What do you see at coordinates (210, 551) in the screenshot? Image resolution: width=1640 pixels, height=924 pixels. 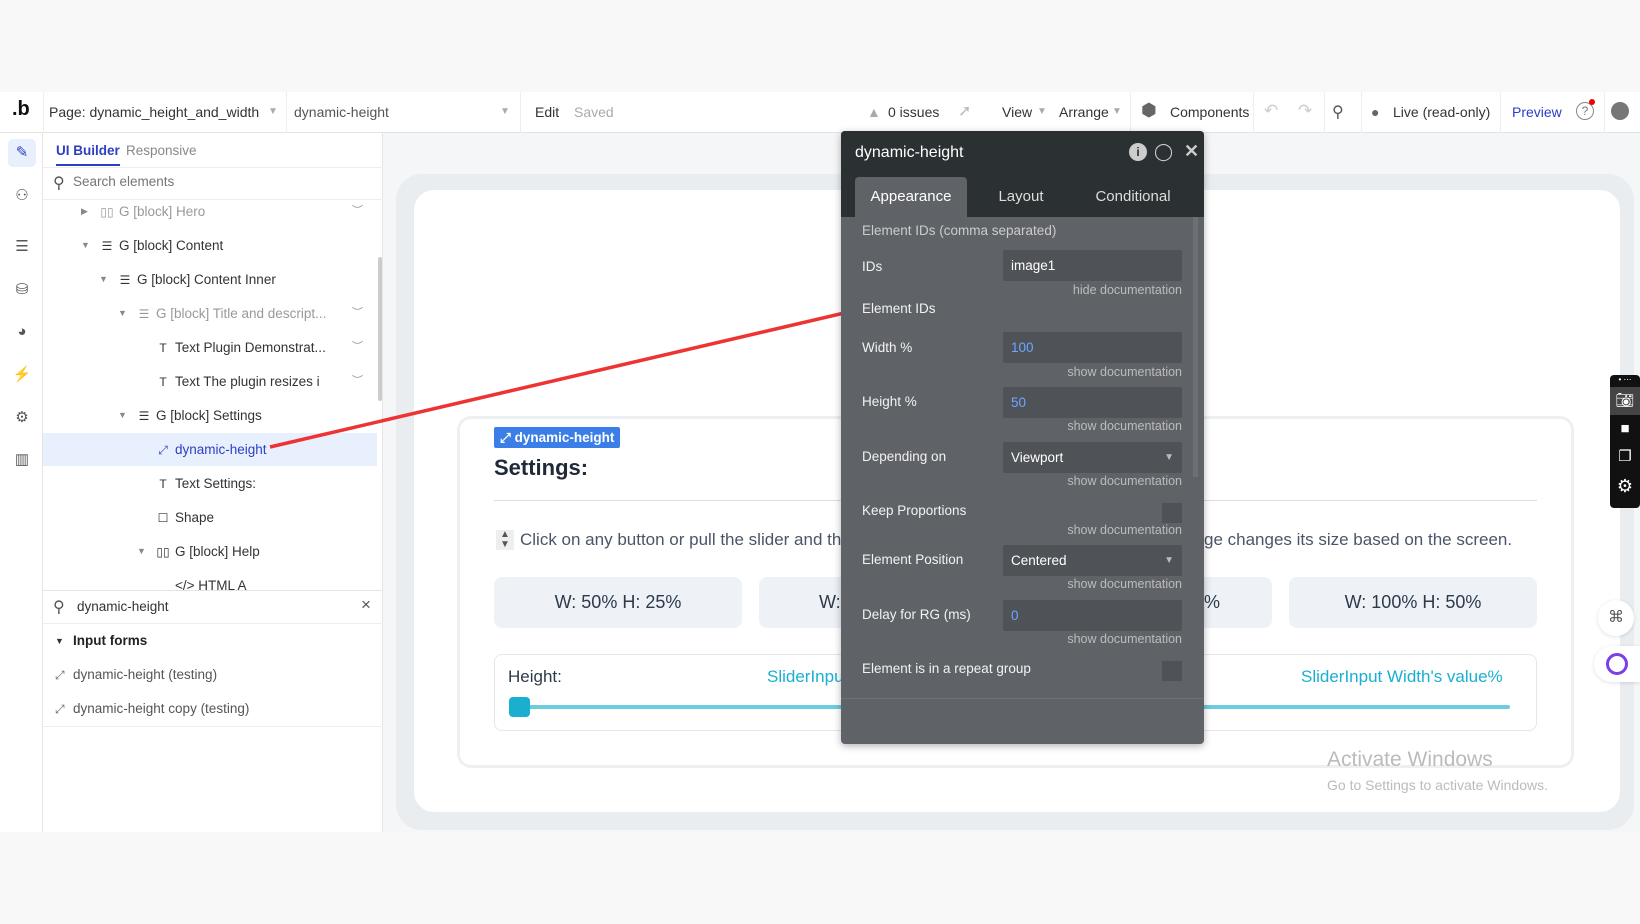 I see `tree-item: ▼ ▯▯ G [block] Help` at bounding box center [210, 551].